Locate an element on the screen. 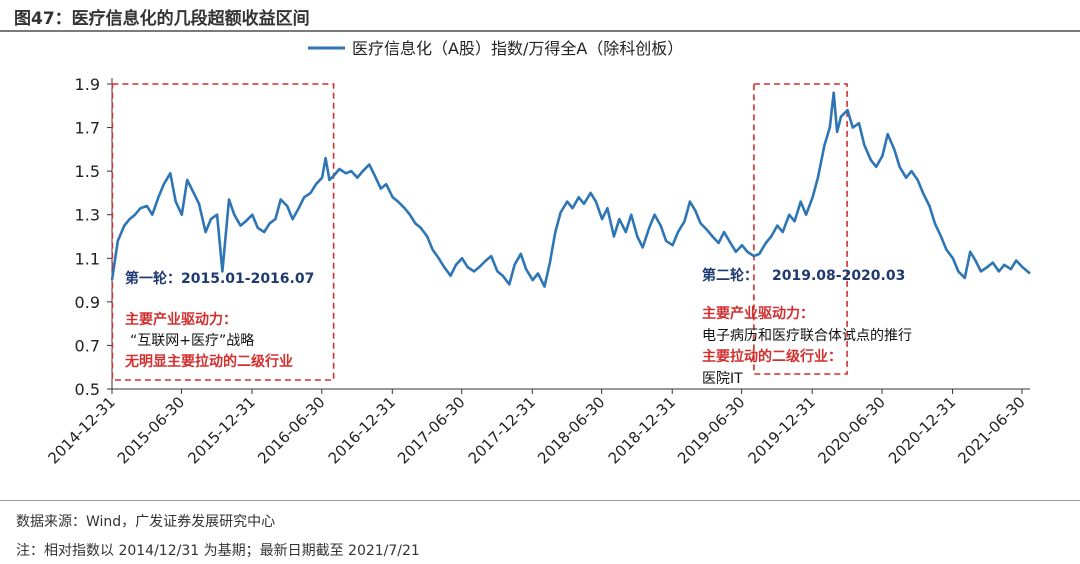  window-1-driver-title: 主要产业驱动力： is located at coordinates (181, 319).